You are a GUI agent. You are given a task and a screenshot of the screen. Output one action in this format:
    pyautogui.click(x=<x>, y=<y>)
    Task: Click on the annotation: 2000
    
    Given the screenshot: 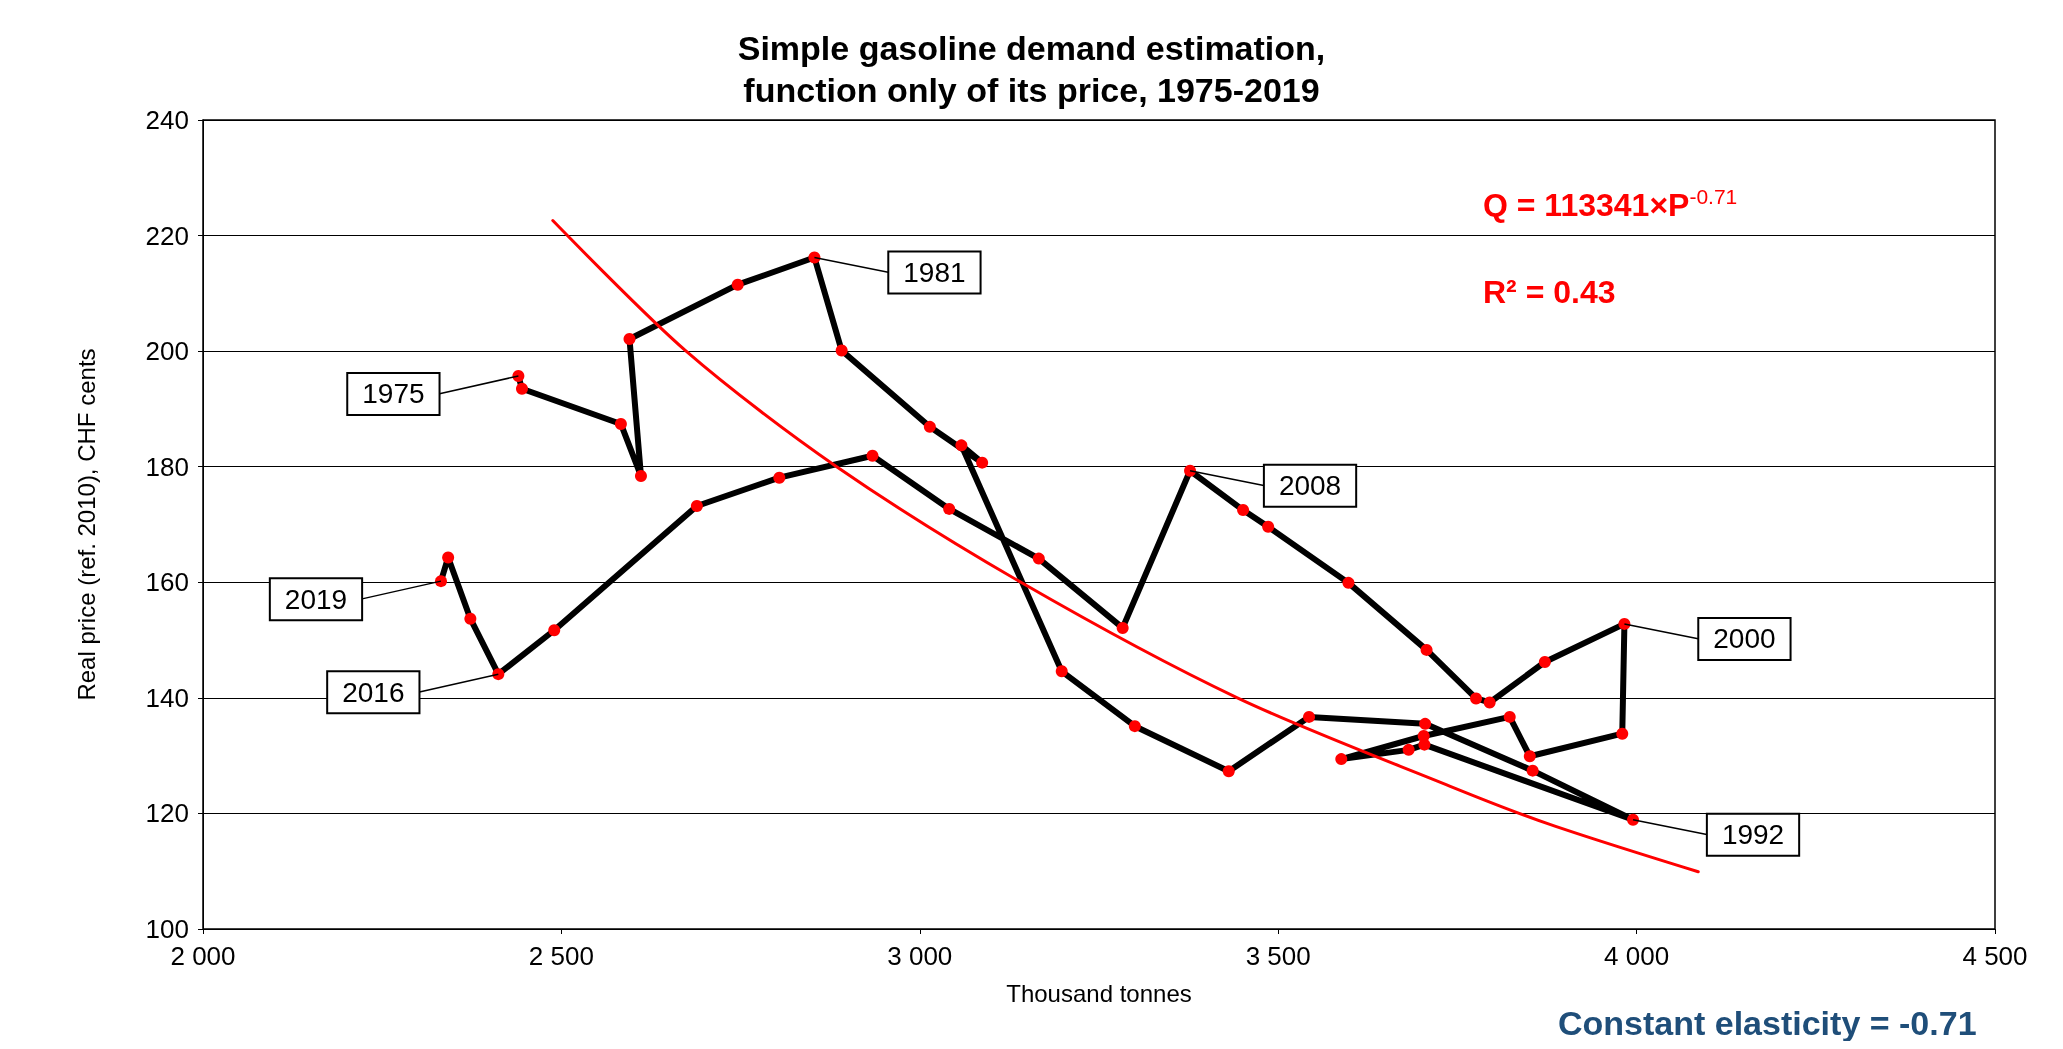 What is the action you would take?
    pyautogui.click(x=1744, y=639)
    